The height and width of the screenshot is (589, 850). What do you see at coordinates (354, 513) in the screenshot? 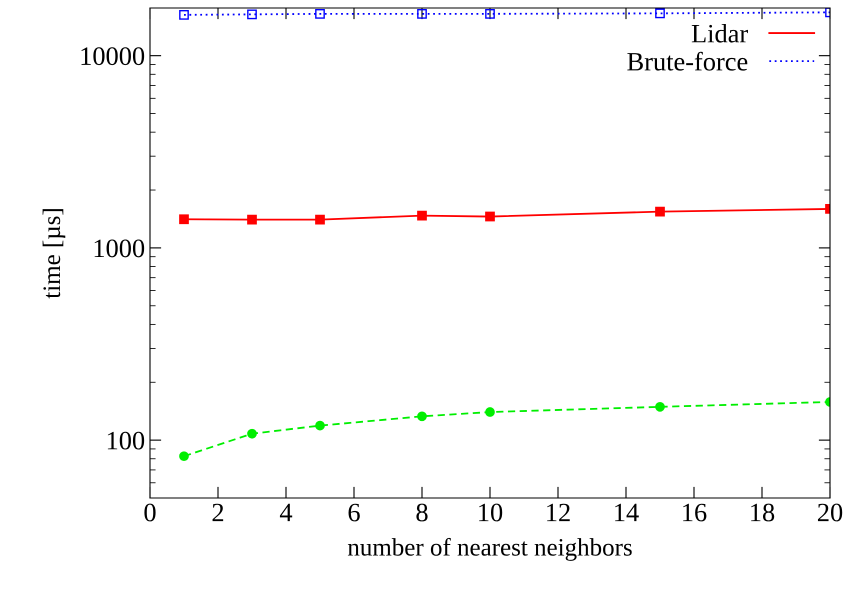
I see `x-tick-label: 6` at bounding box center [354, 513].